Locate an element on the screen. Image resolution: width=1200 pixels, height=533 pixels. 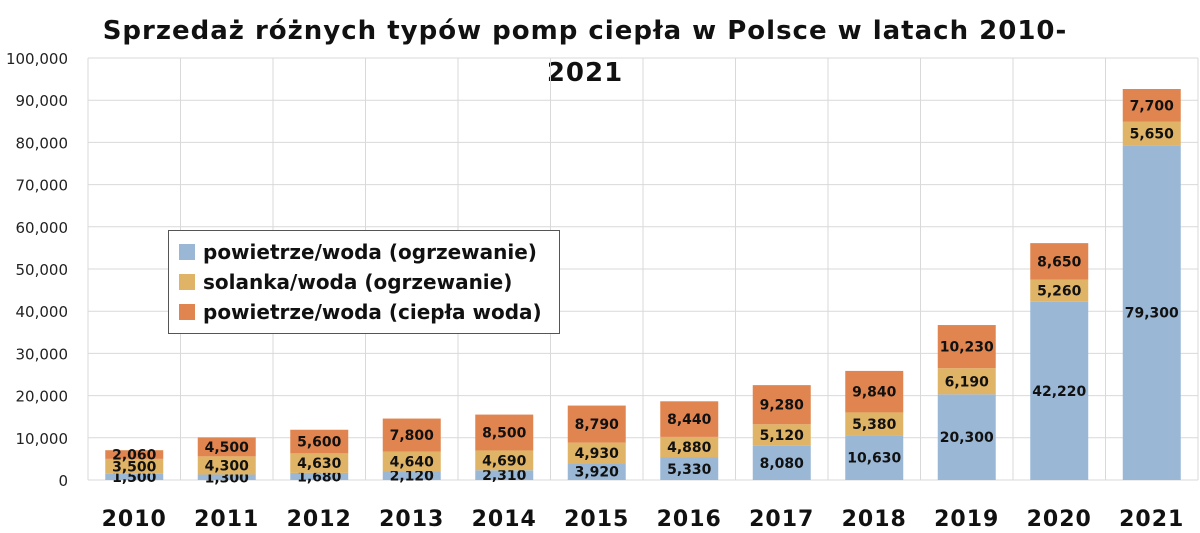
x-tick-label-2010: 2010 is located at coordinates (134, 519).